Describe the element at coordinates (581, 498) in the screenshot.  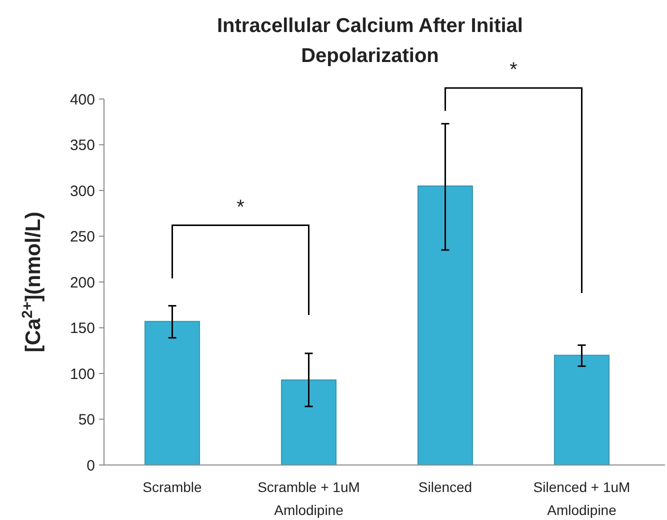
I see `x-tick-label: Silenced + 1uM Amlodipine` at that location.